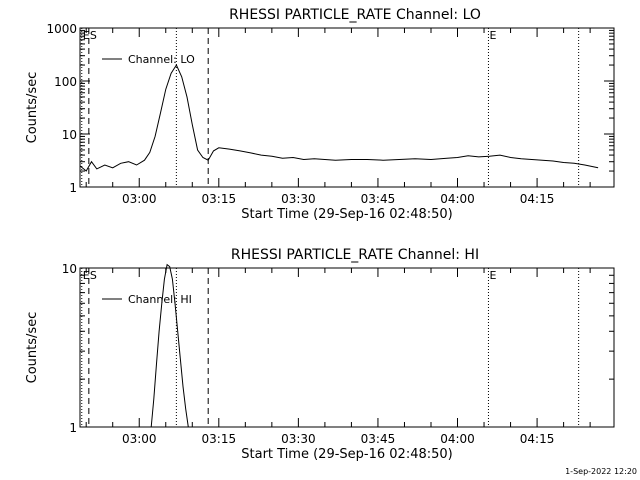 The image size is (640, 480). Describe the element at coordinates (65, 82) in the screenshot. I see `y-tick-label: 100` at that location.